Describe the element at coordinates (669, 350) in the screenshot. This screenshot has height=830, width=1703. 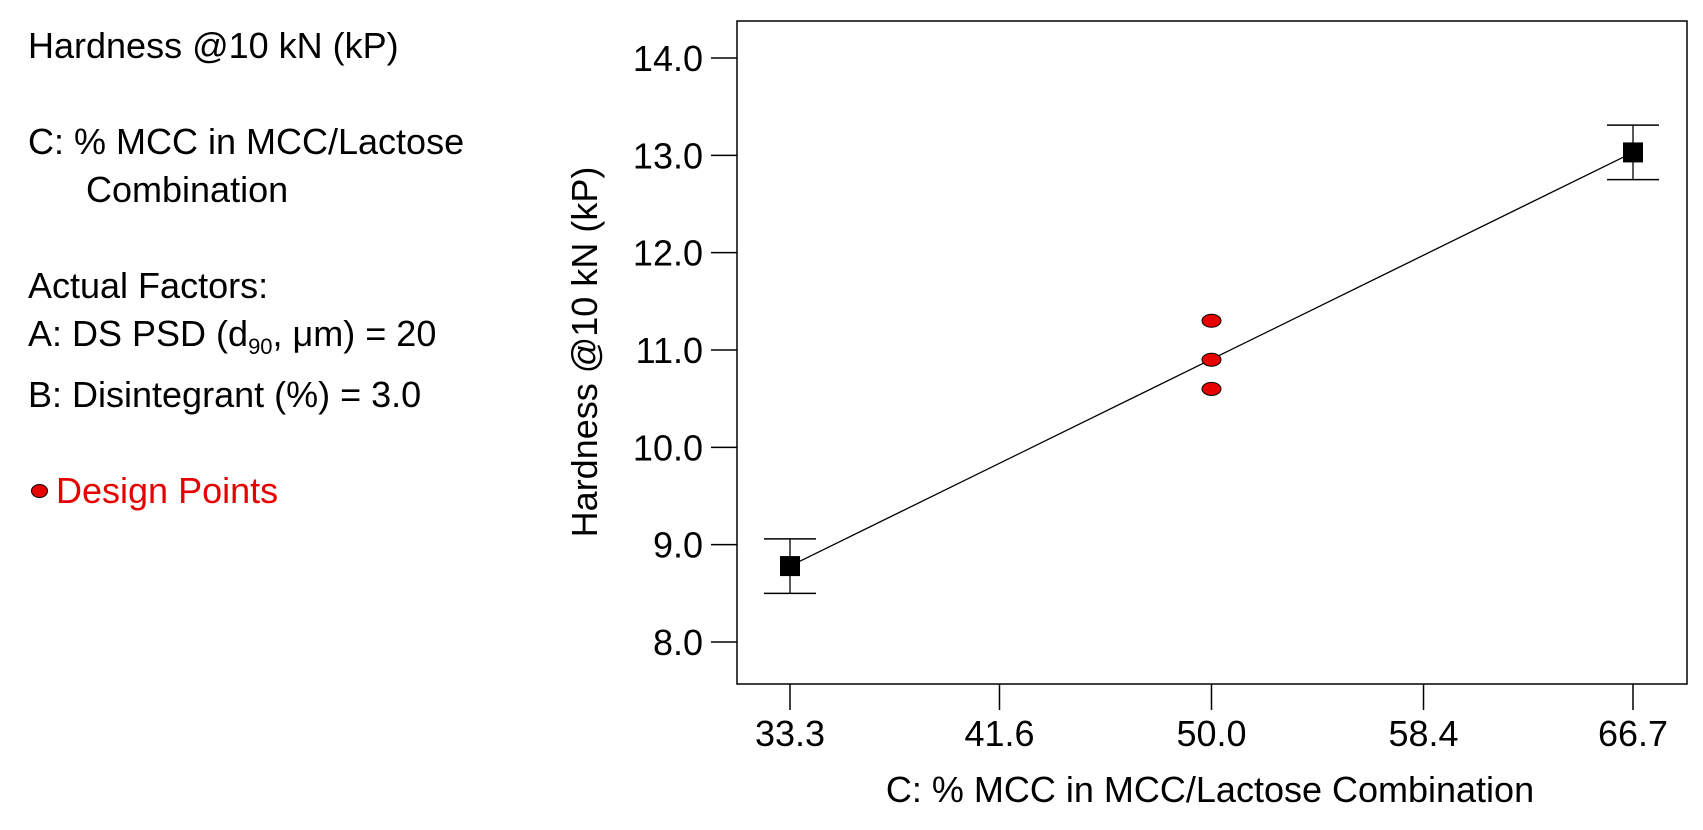
I see `y-tick-label-3: 11.0` at that location.